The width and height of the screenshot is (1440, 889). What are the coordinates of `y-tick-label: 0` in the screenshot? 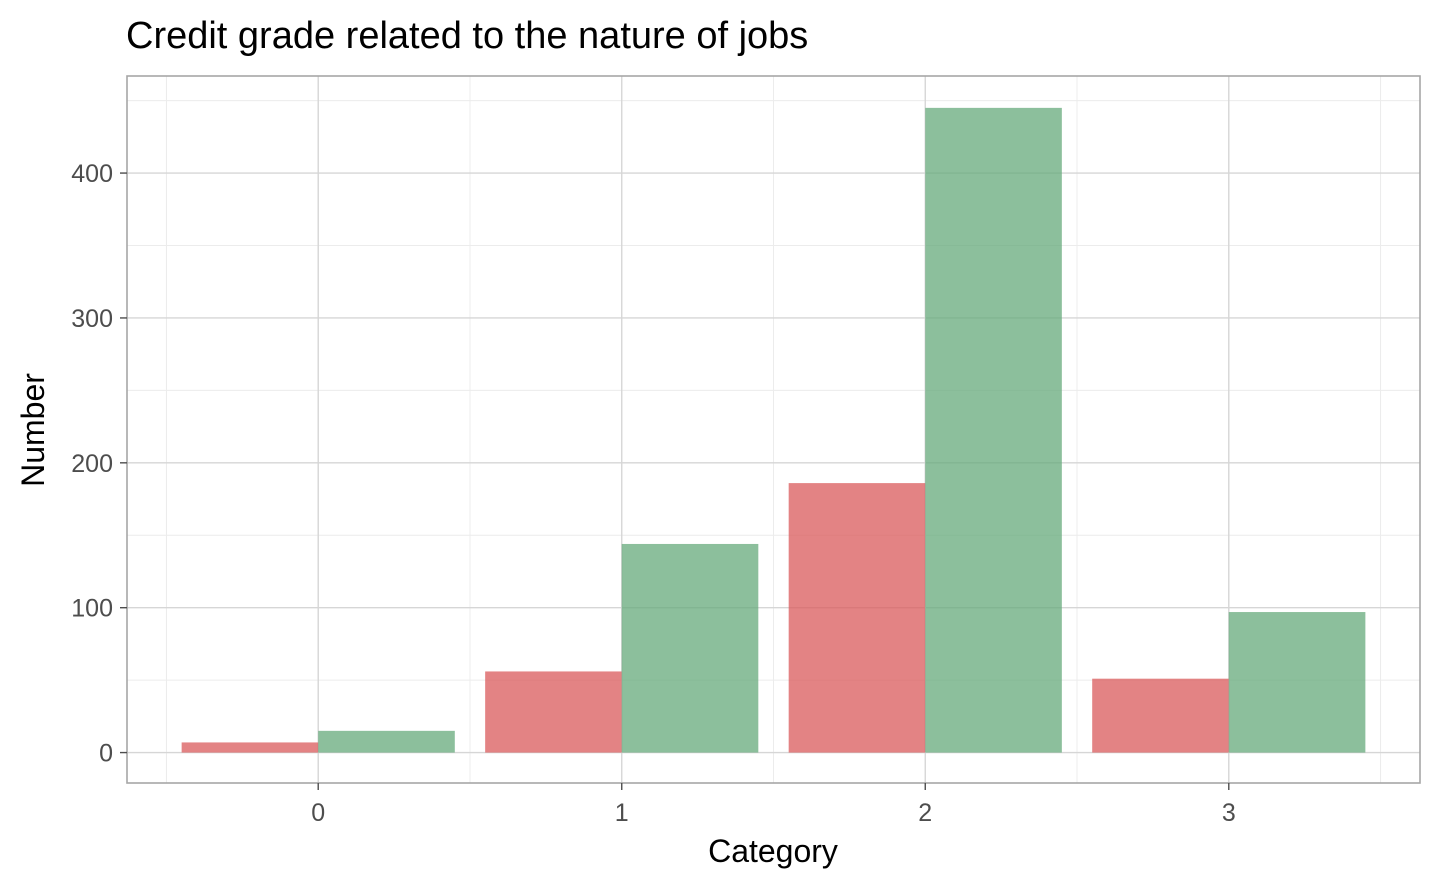 It's located at (106, 754).